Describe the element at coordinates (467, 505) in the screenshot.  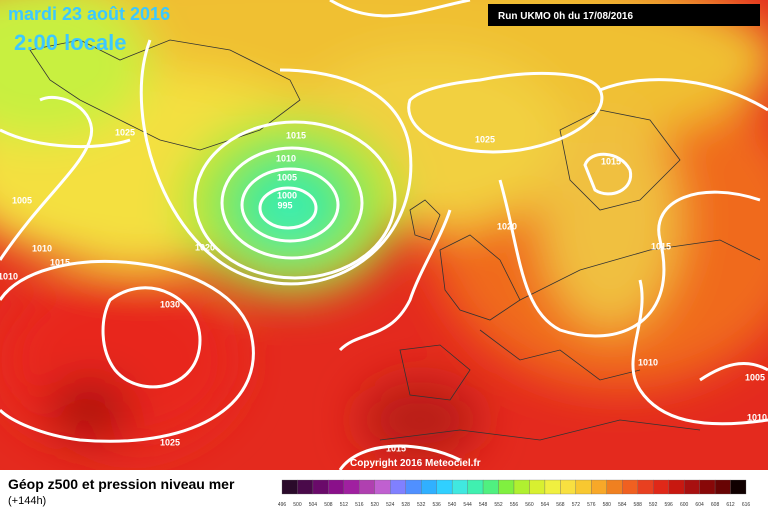
I see `scale-label: 544` at that location.